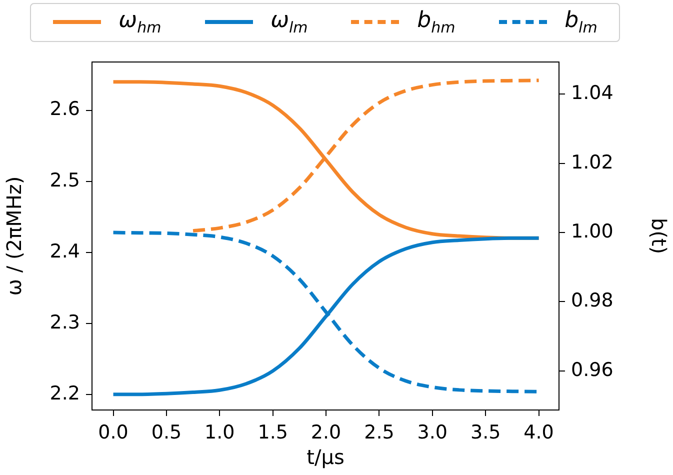 The image size is (673, 475). What do you see at coordinates (539, 432) in the screenshot?
I see `x-tick-label: 4.0` at bounding box center [539, 432].